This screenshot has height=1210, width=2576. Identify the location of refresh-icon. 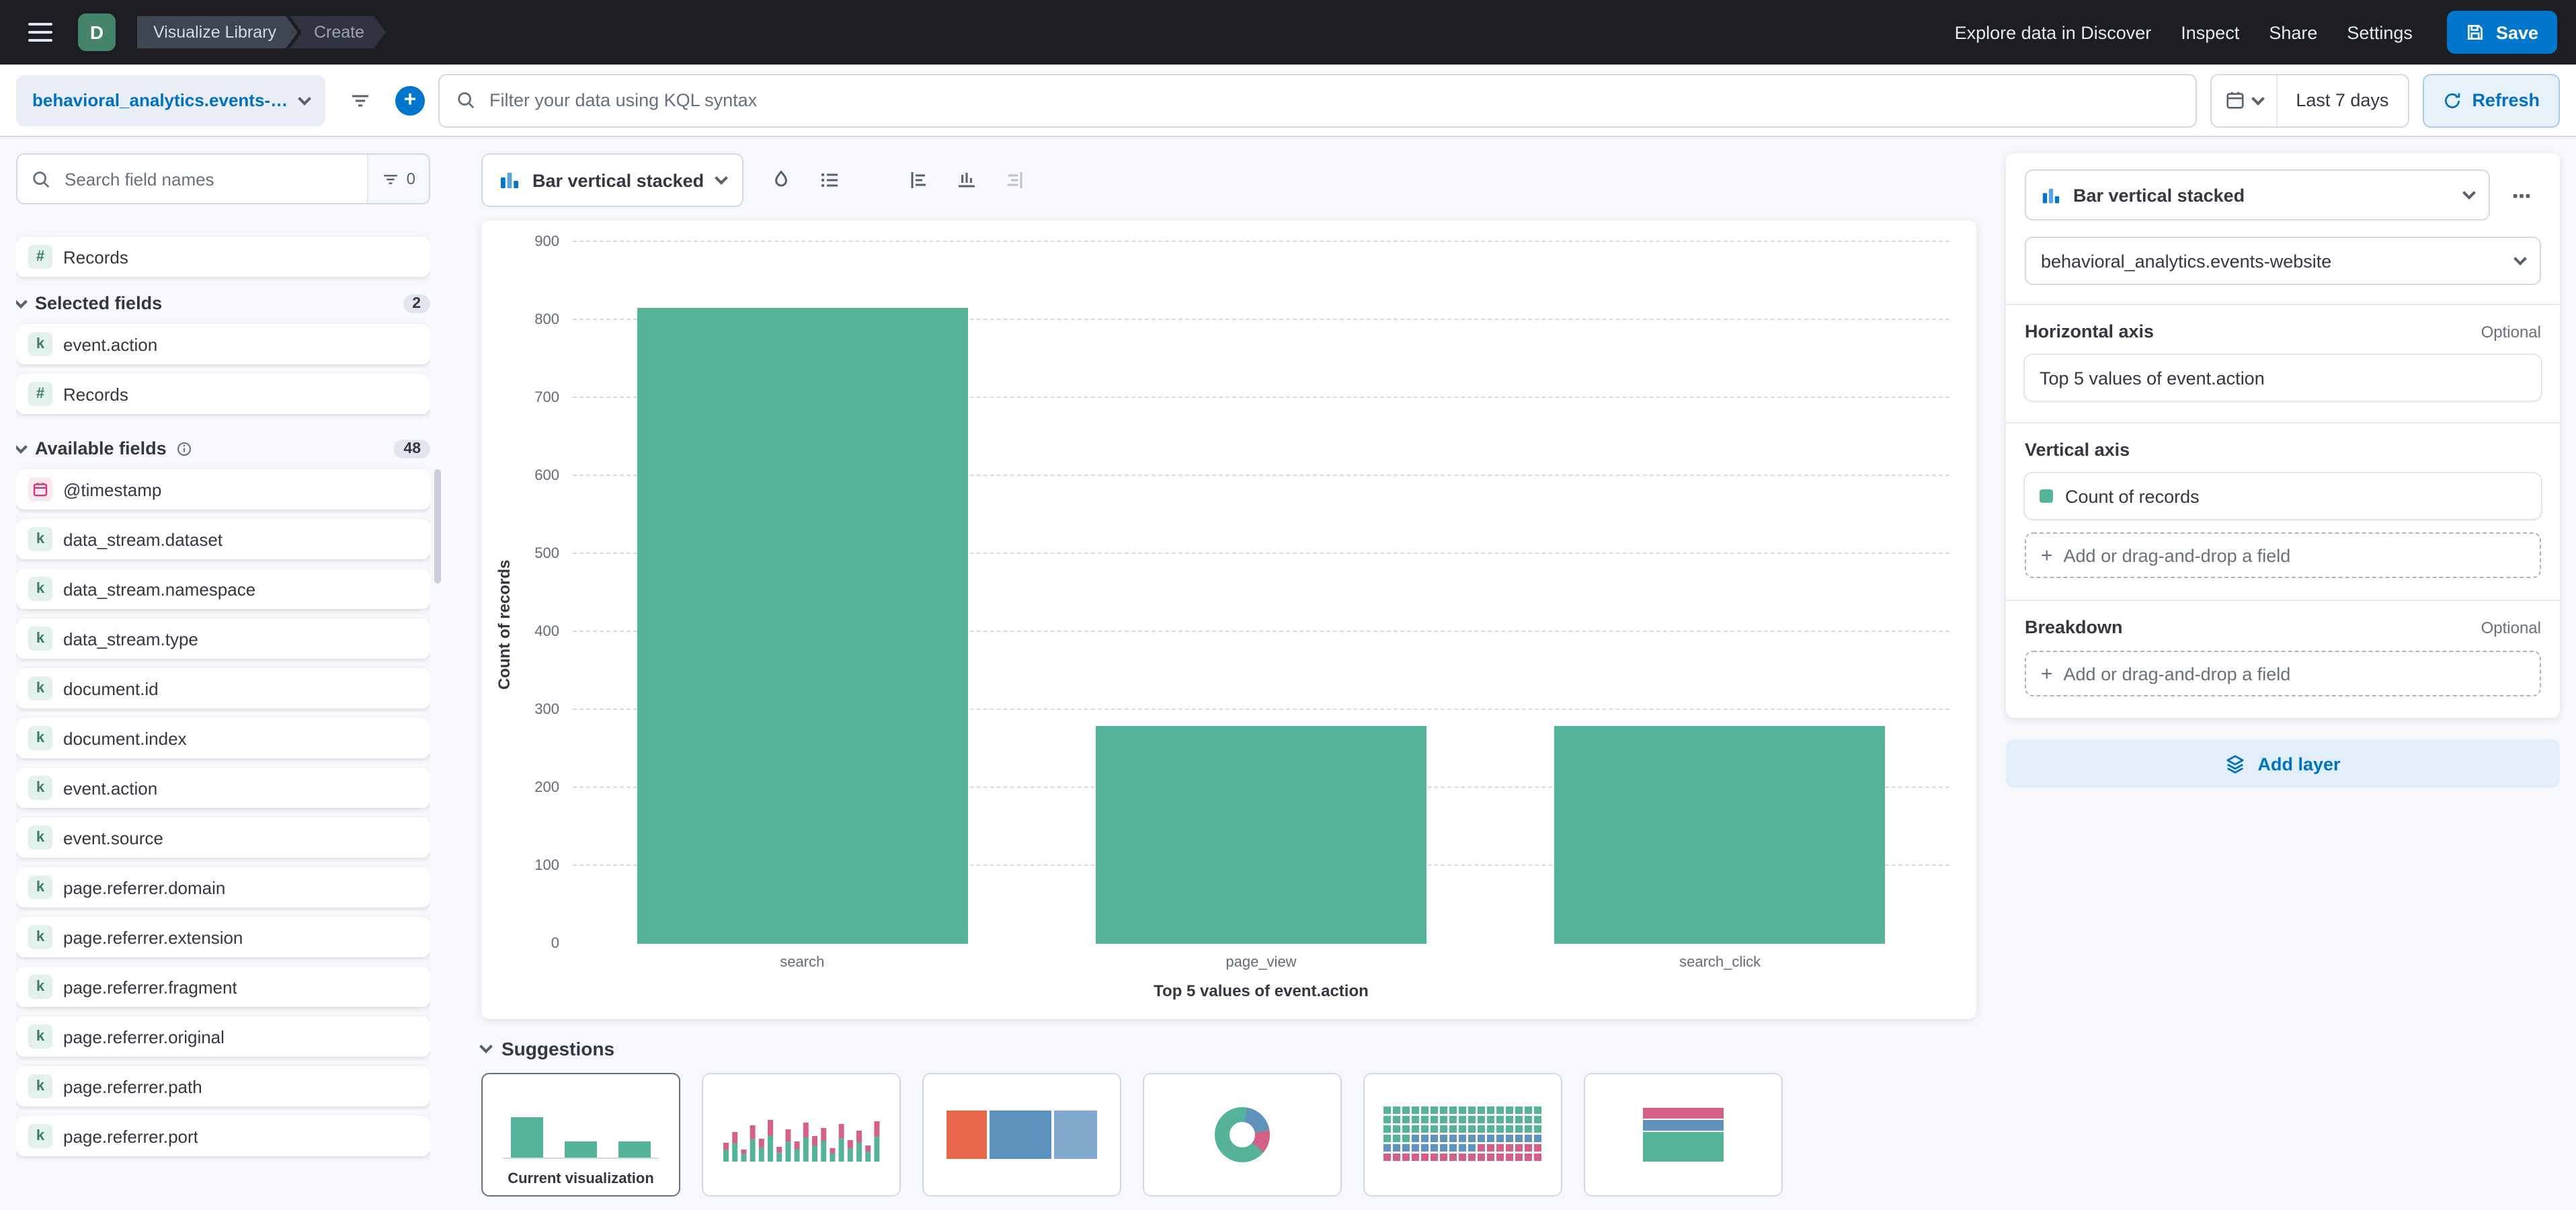
(2452, 100).